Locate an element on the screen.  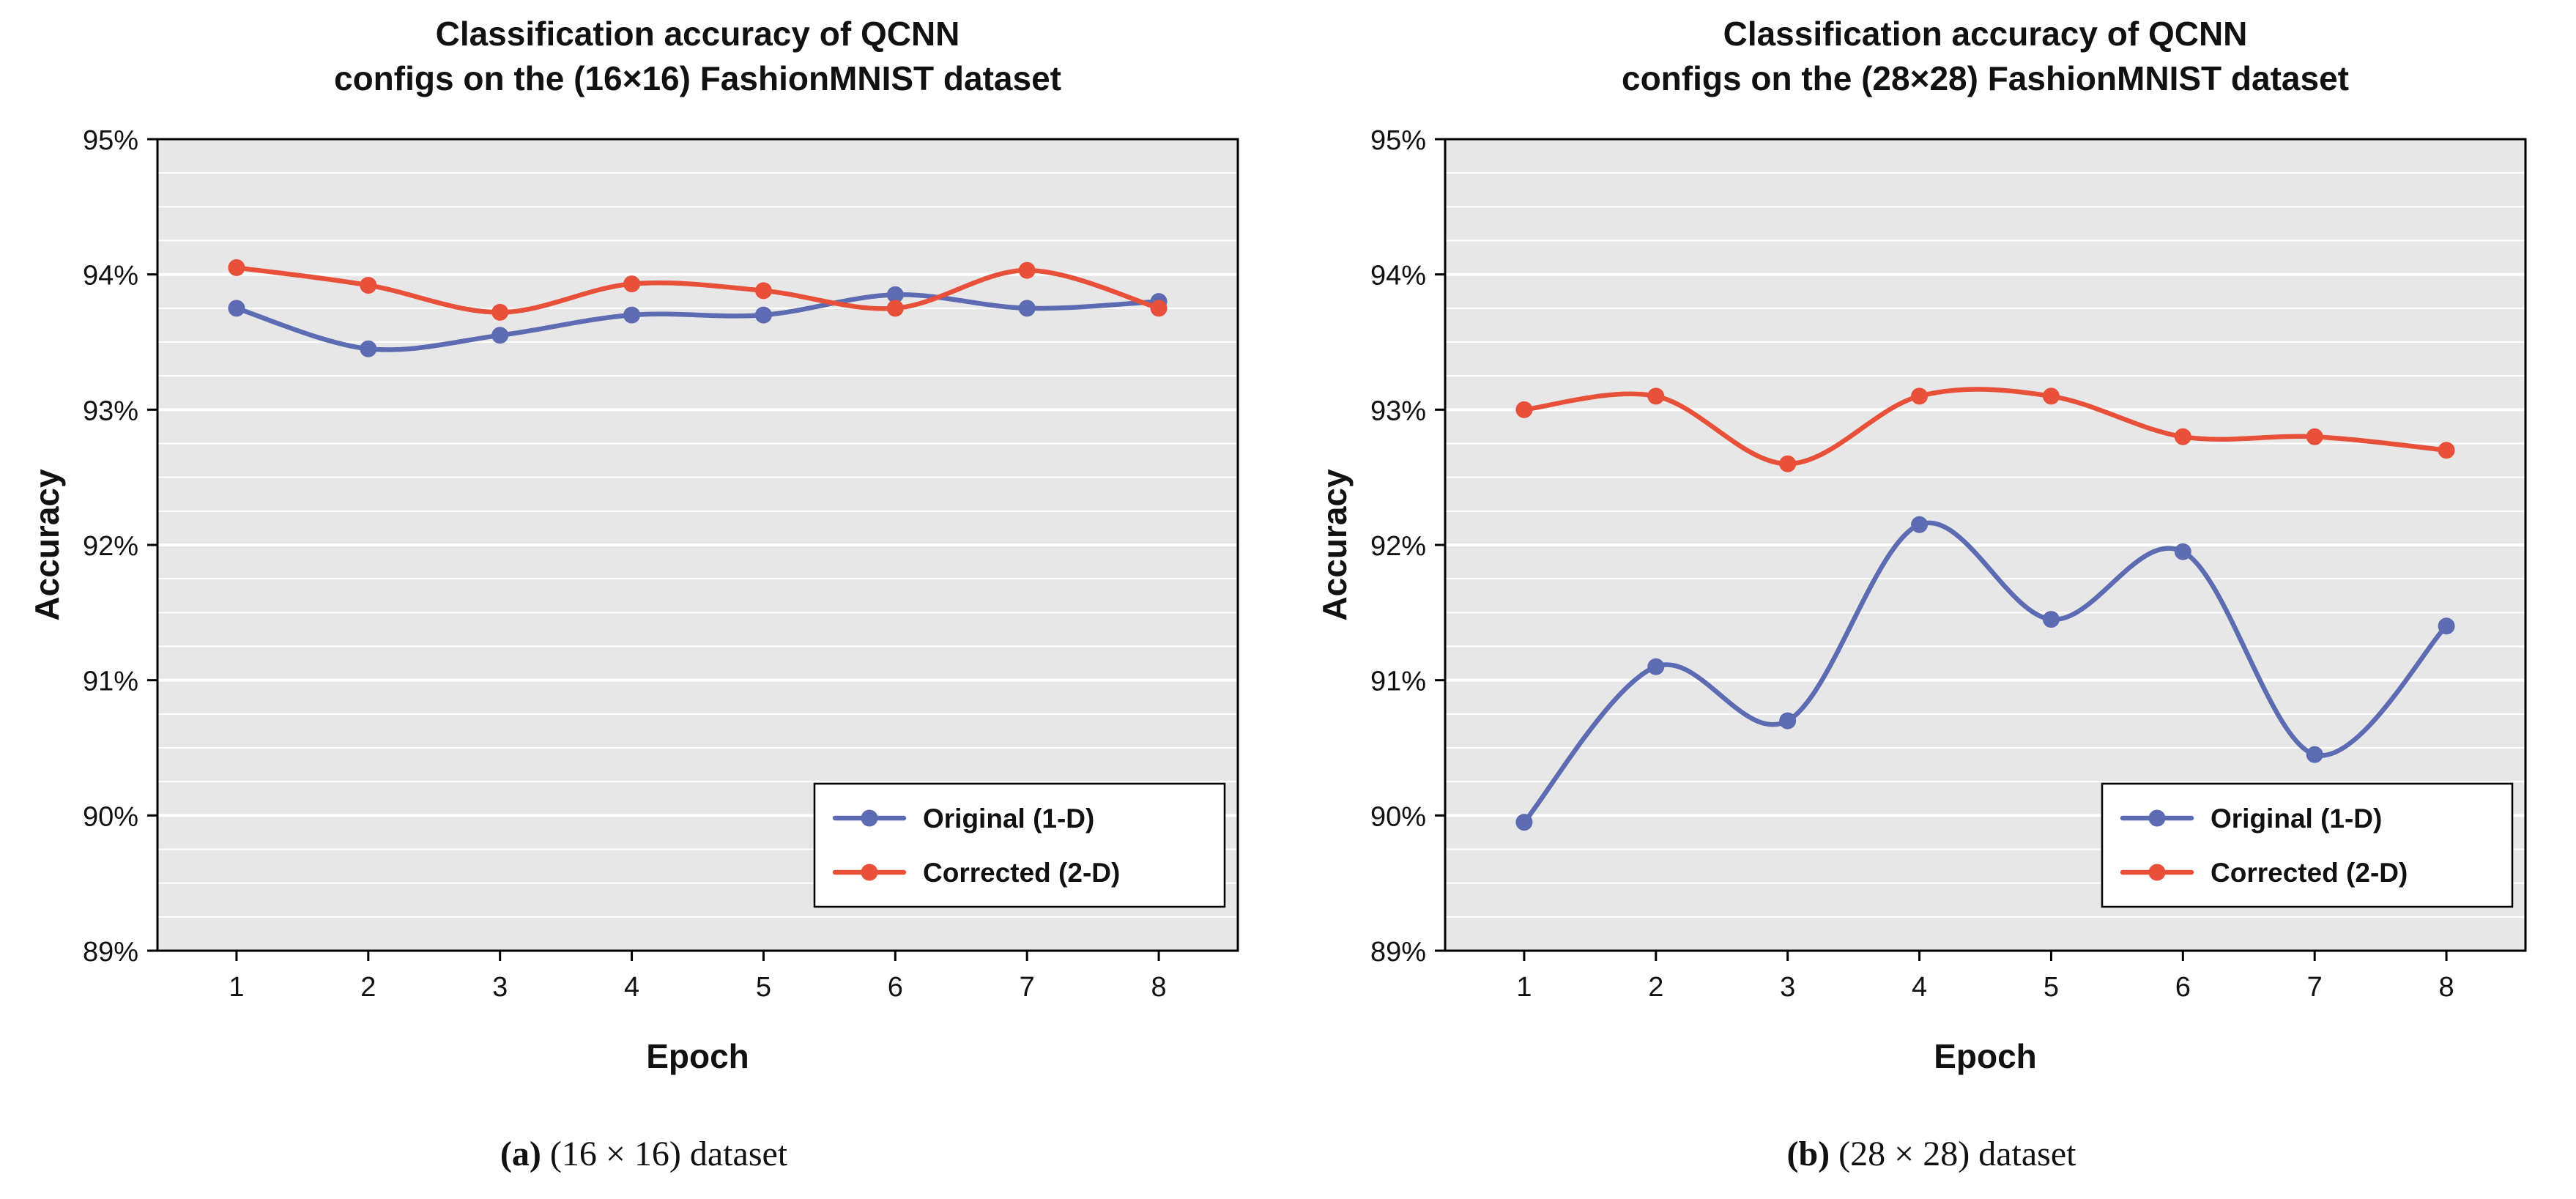
series-original is located at coordinates (1985, 673).